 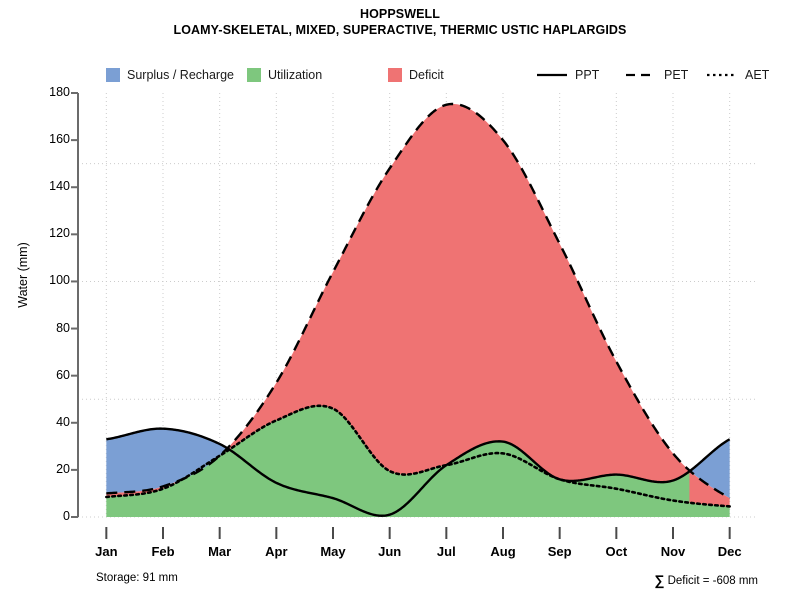 I want to click on dotted-line-icon, so click(x=722, y=75).